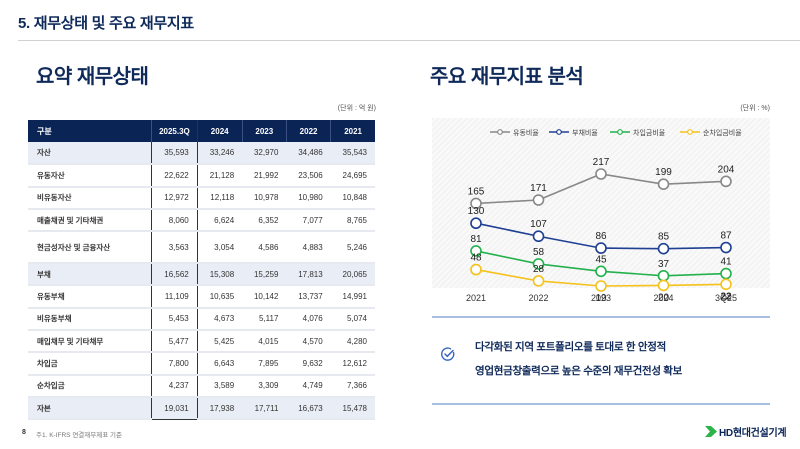 Image resolution: width=800 pixels, height=449 pixels. What do you see at coordinates (174, 319) in the screenshot?
I see `table-cell: 5,453` at bounding box center [174, 319].